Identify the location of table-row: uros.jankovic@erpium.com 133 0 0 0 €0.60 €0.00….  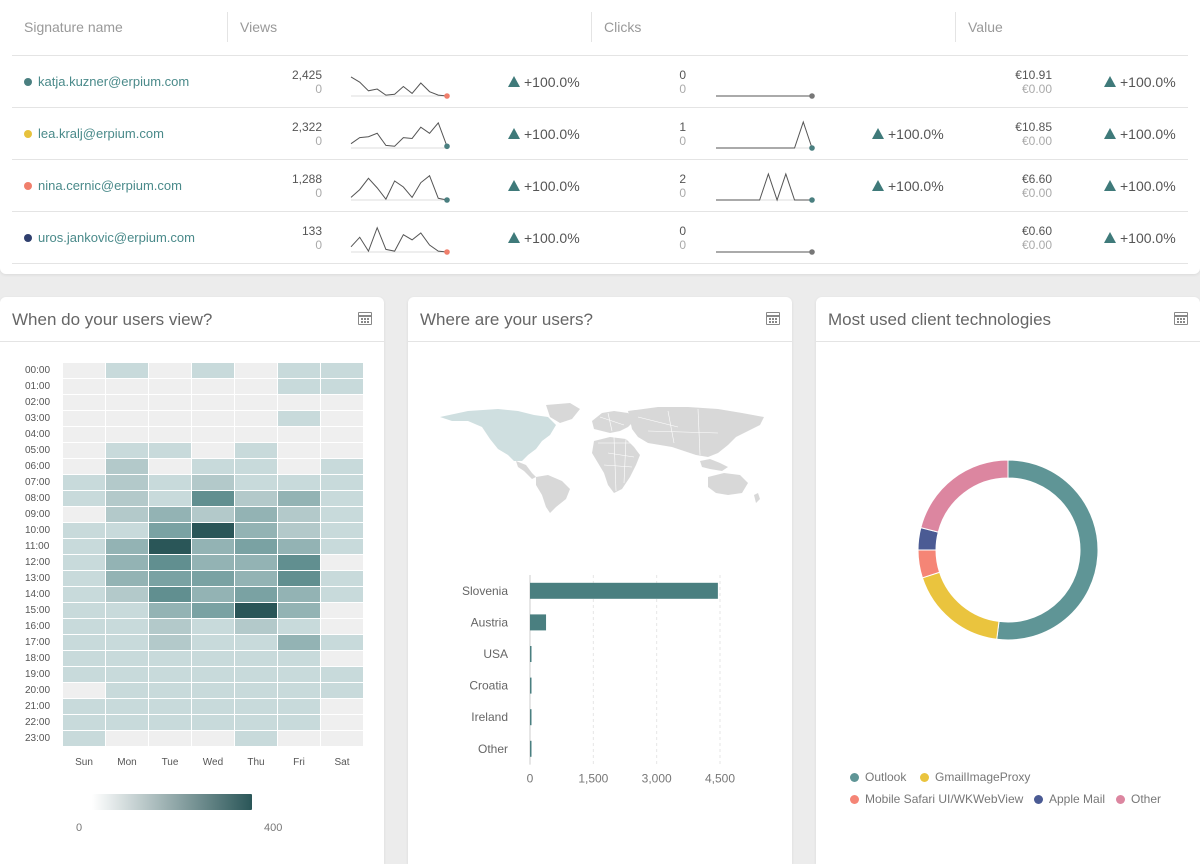
(600, 238).